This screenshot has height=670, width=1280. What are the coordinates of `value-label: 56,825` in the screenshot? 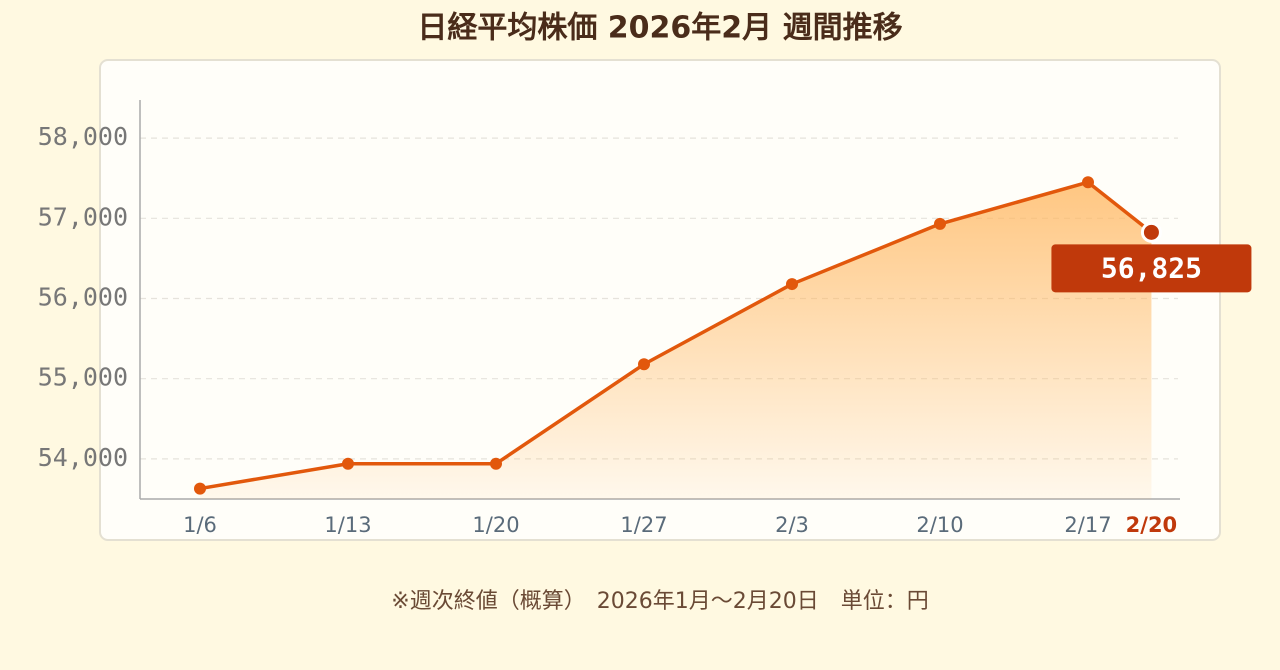 It's located at (1151, 267).